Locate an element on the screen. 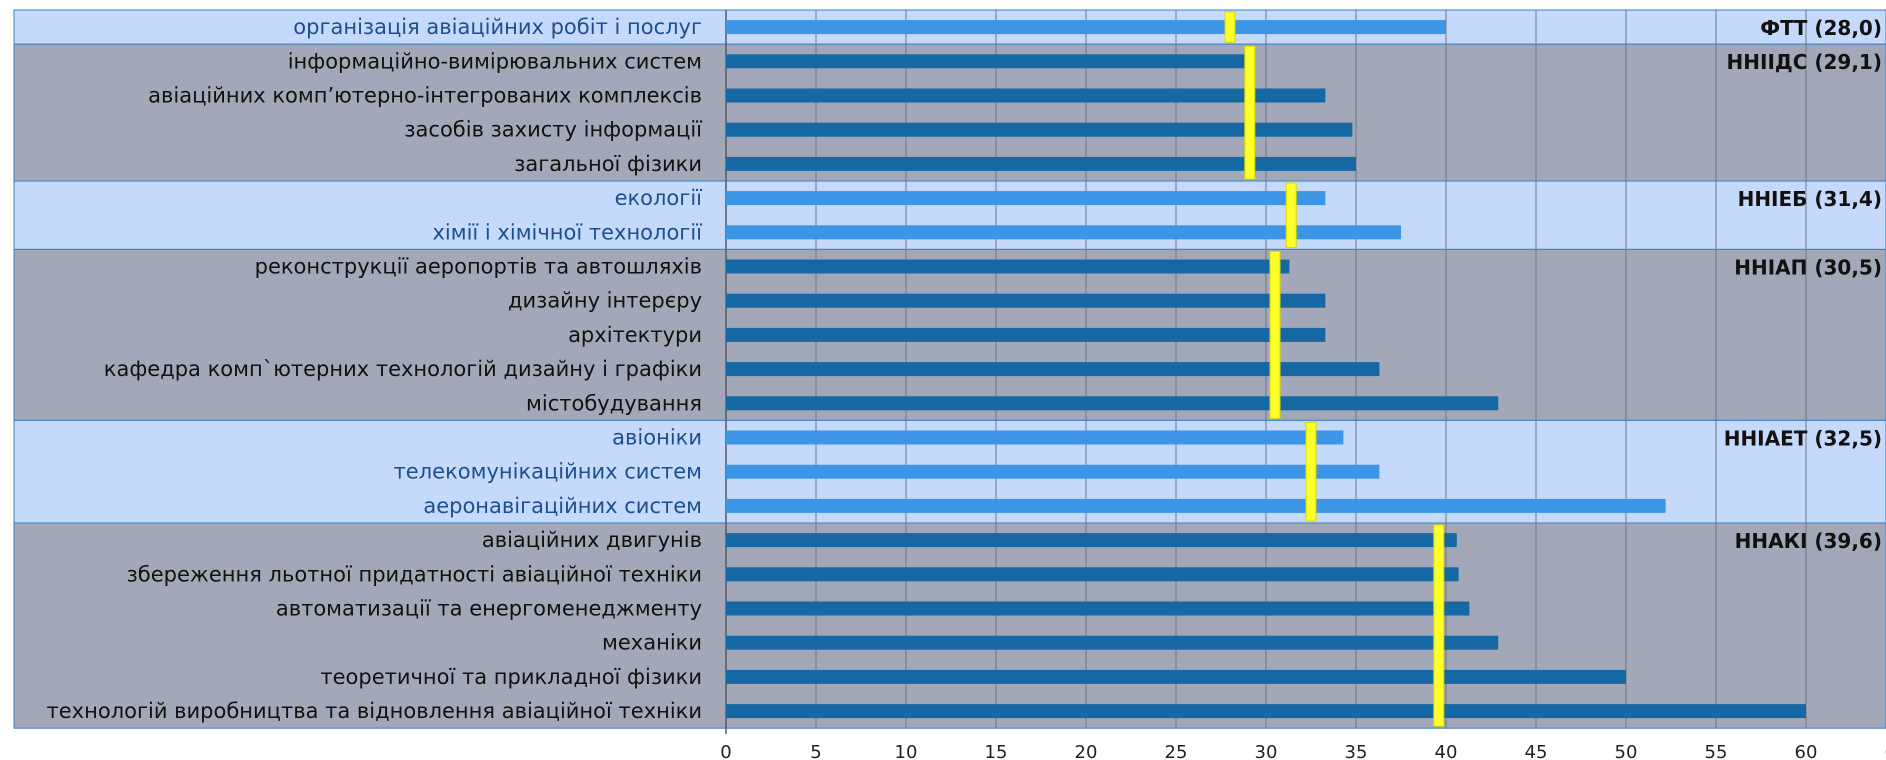 The image size is (1886, 760). group-label: ННІАЕТ (32,5) is located at coordinates (1803, 438).